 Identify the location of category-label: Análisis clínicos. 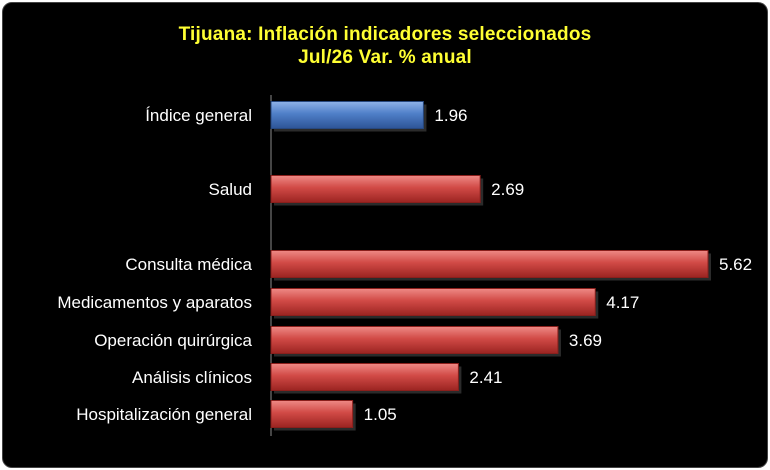
(192, 377).